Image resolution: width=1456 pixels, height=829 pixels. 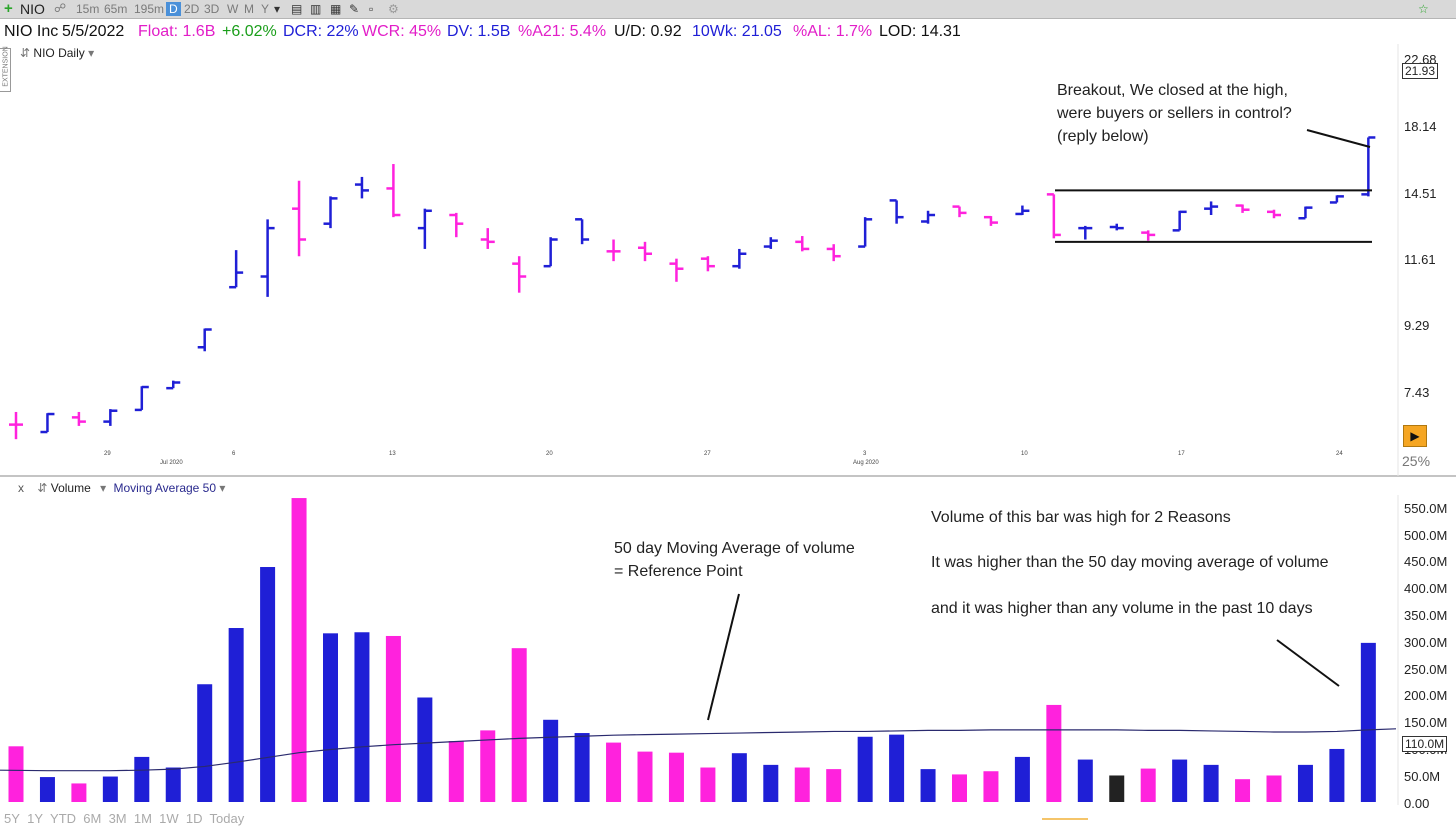 I want to click on volume-panel-label: Volume, so click(x=70, y=488).